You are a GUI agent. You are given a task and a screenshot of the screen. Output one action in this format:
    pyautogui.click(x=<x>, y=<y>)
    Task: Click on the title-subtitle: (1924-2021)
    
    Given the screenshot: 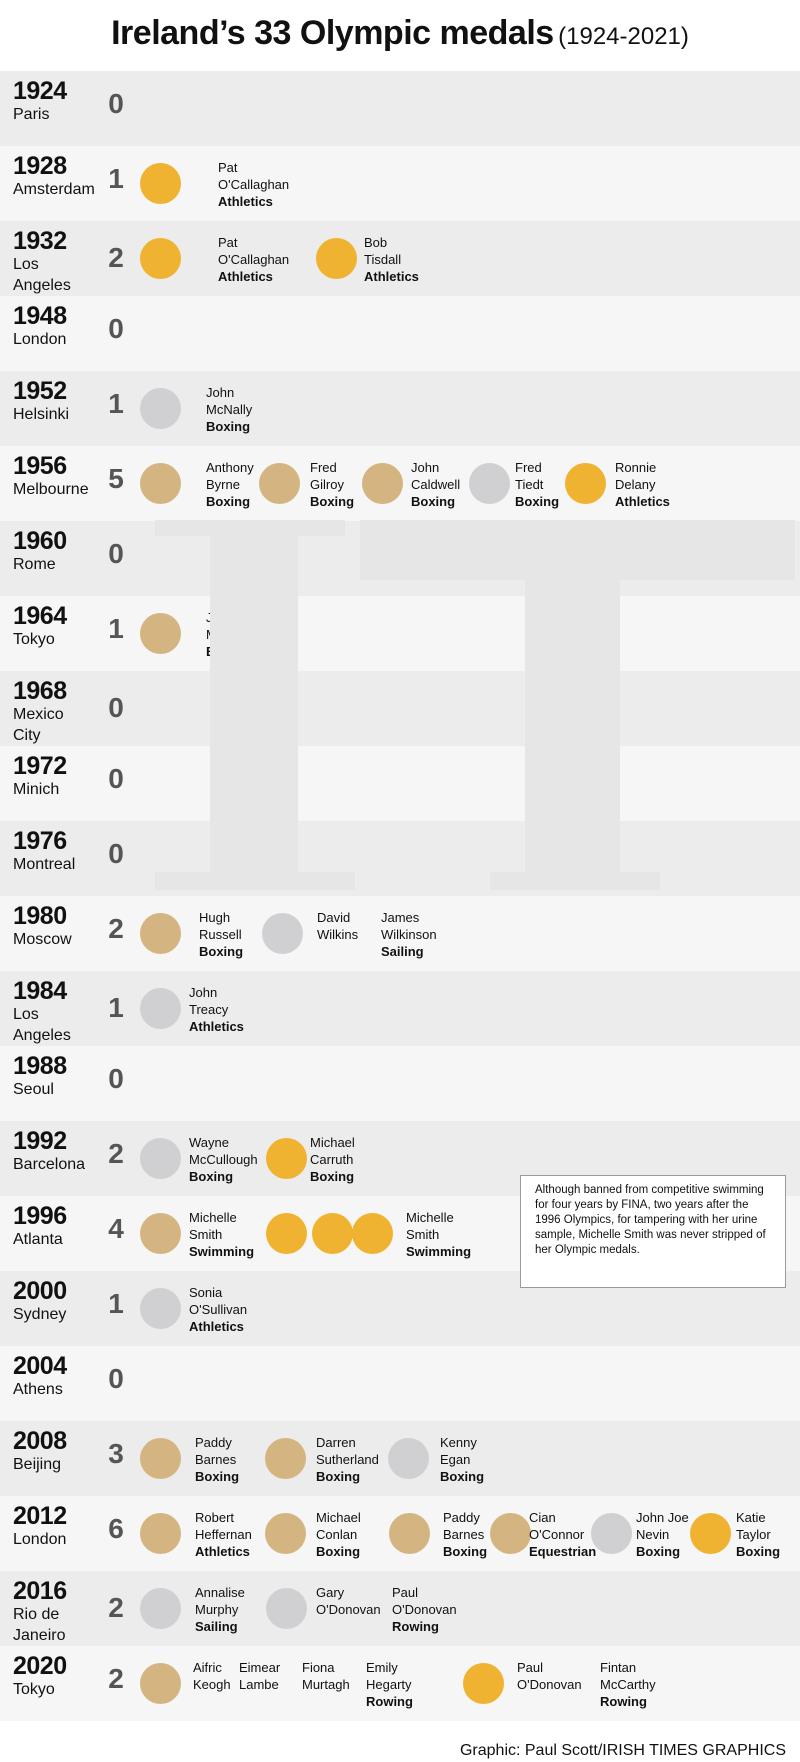 What is the action you would take?
    pyautogui.click(x=623, y=36)
    